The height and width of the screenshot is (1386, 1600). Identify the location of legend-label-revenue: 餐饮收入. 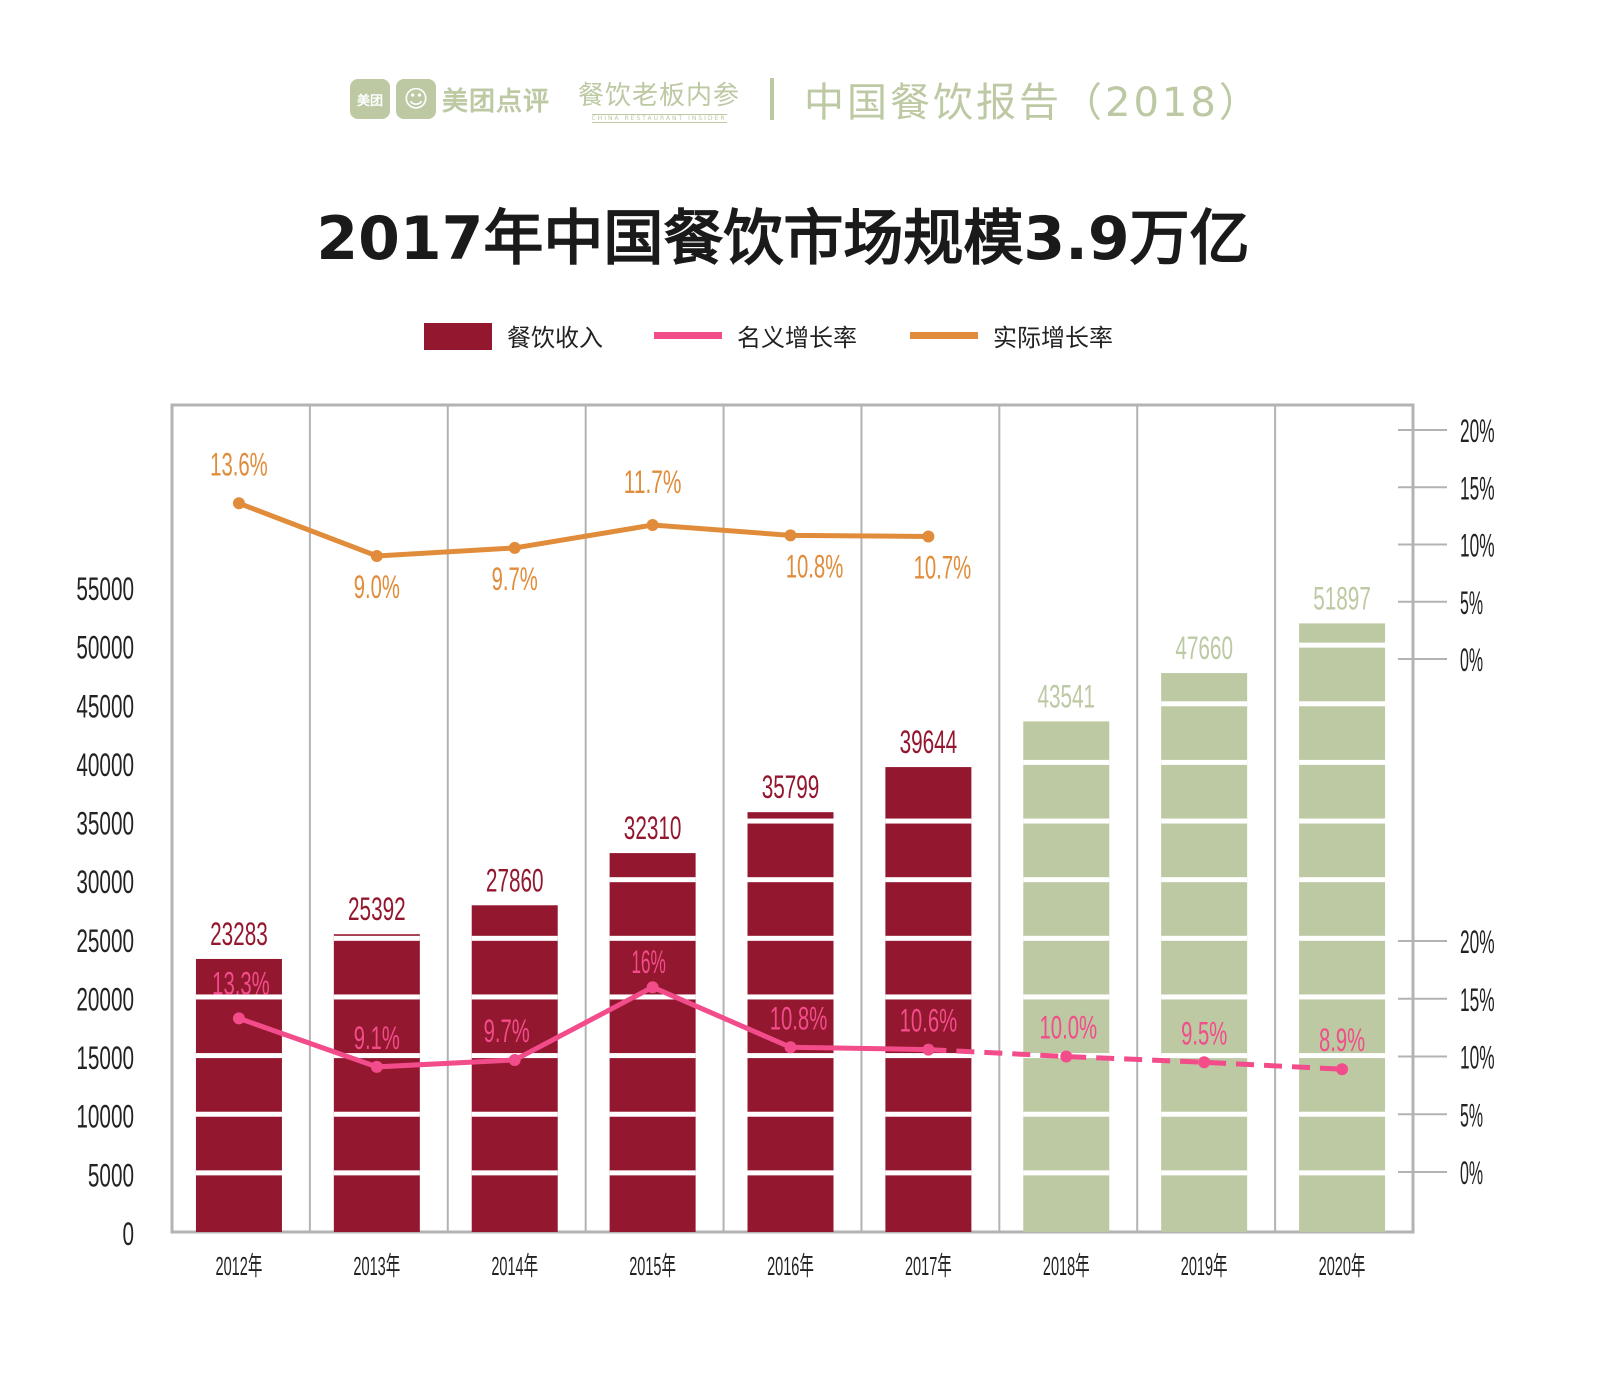
(555, 338).